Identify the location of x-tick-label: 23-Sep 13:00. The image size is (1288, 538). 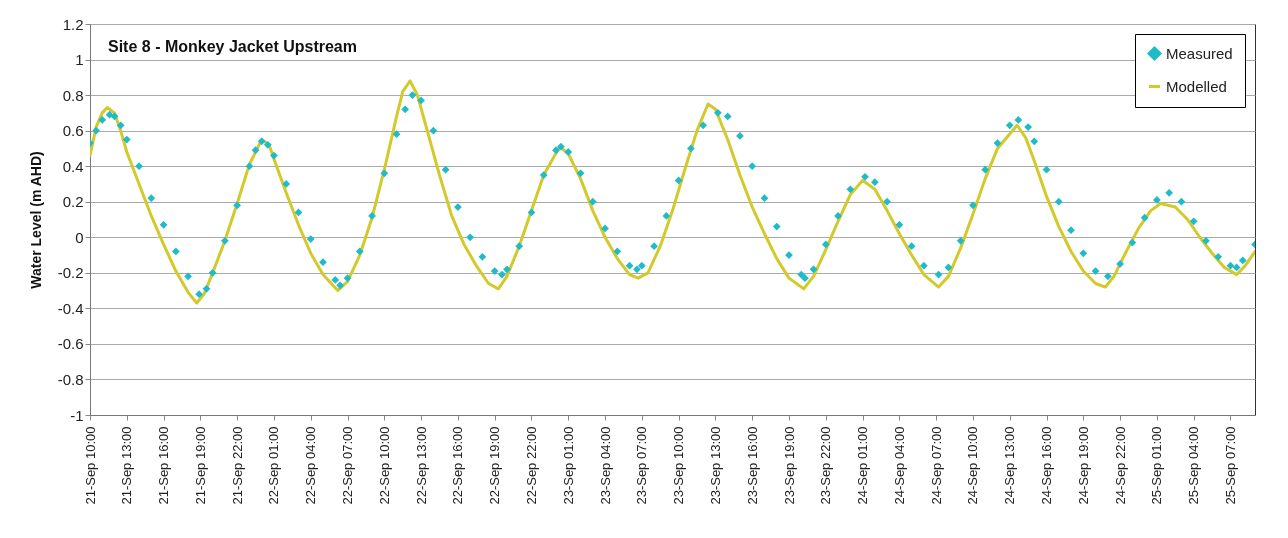
(715, 465).